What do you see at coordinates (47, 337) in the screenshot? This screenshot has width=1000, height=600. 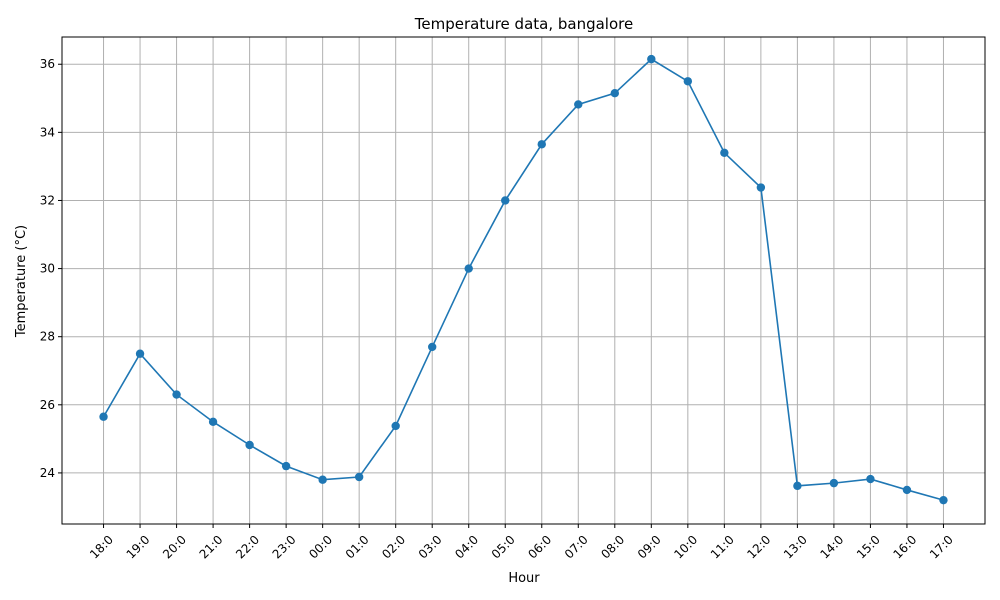 I see `y-tick-label: 28` at bounding box center [47, 337].